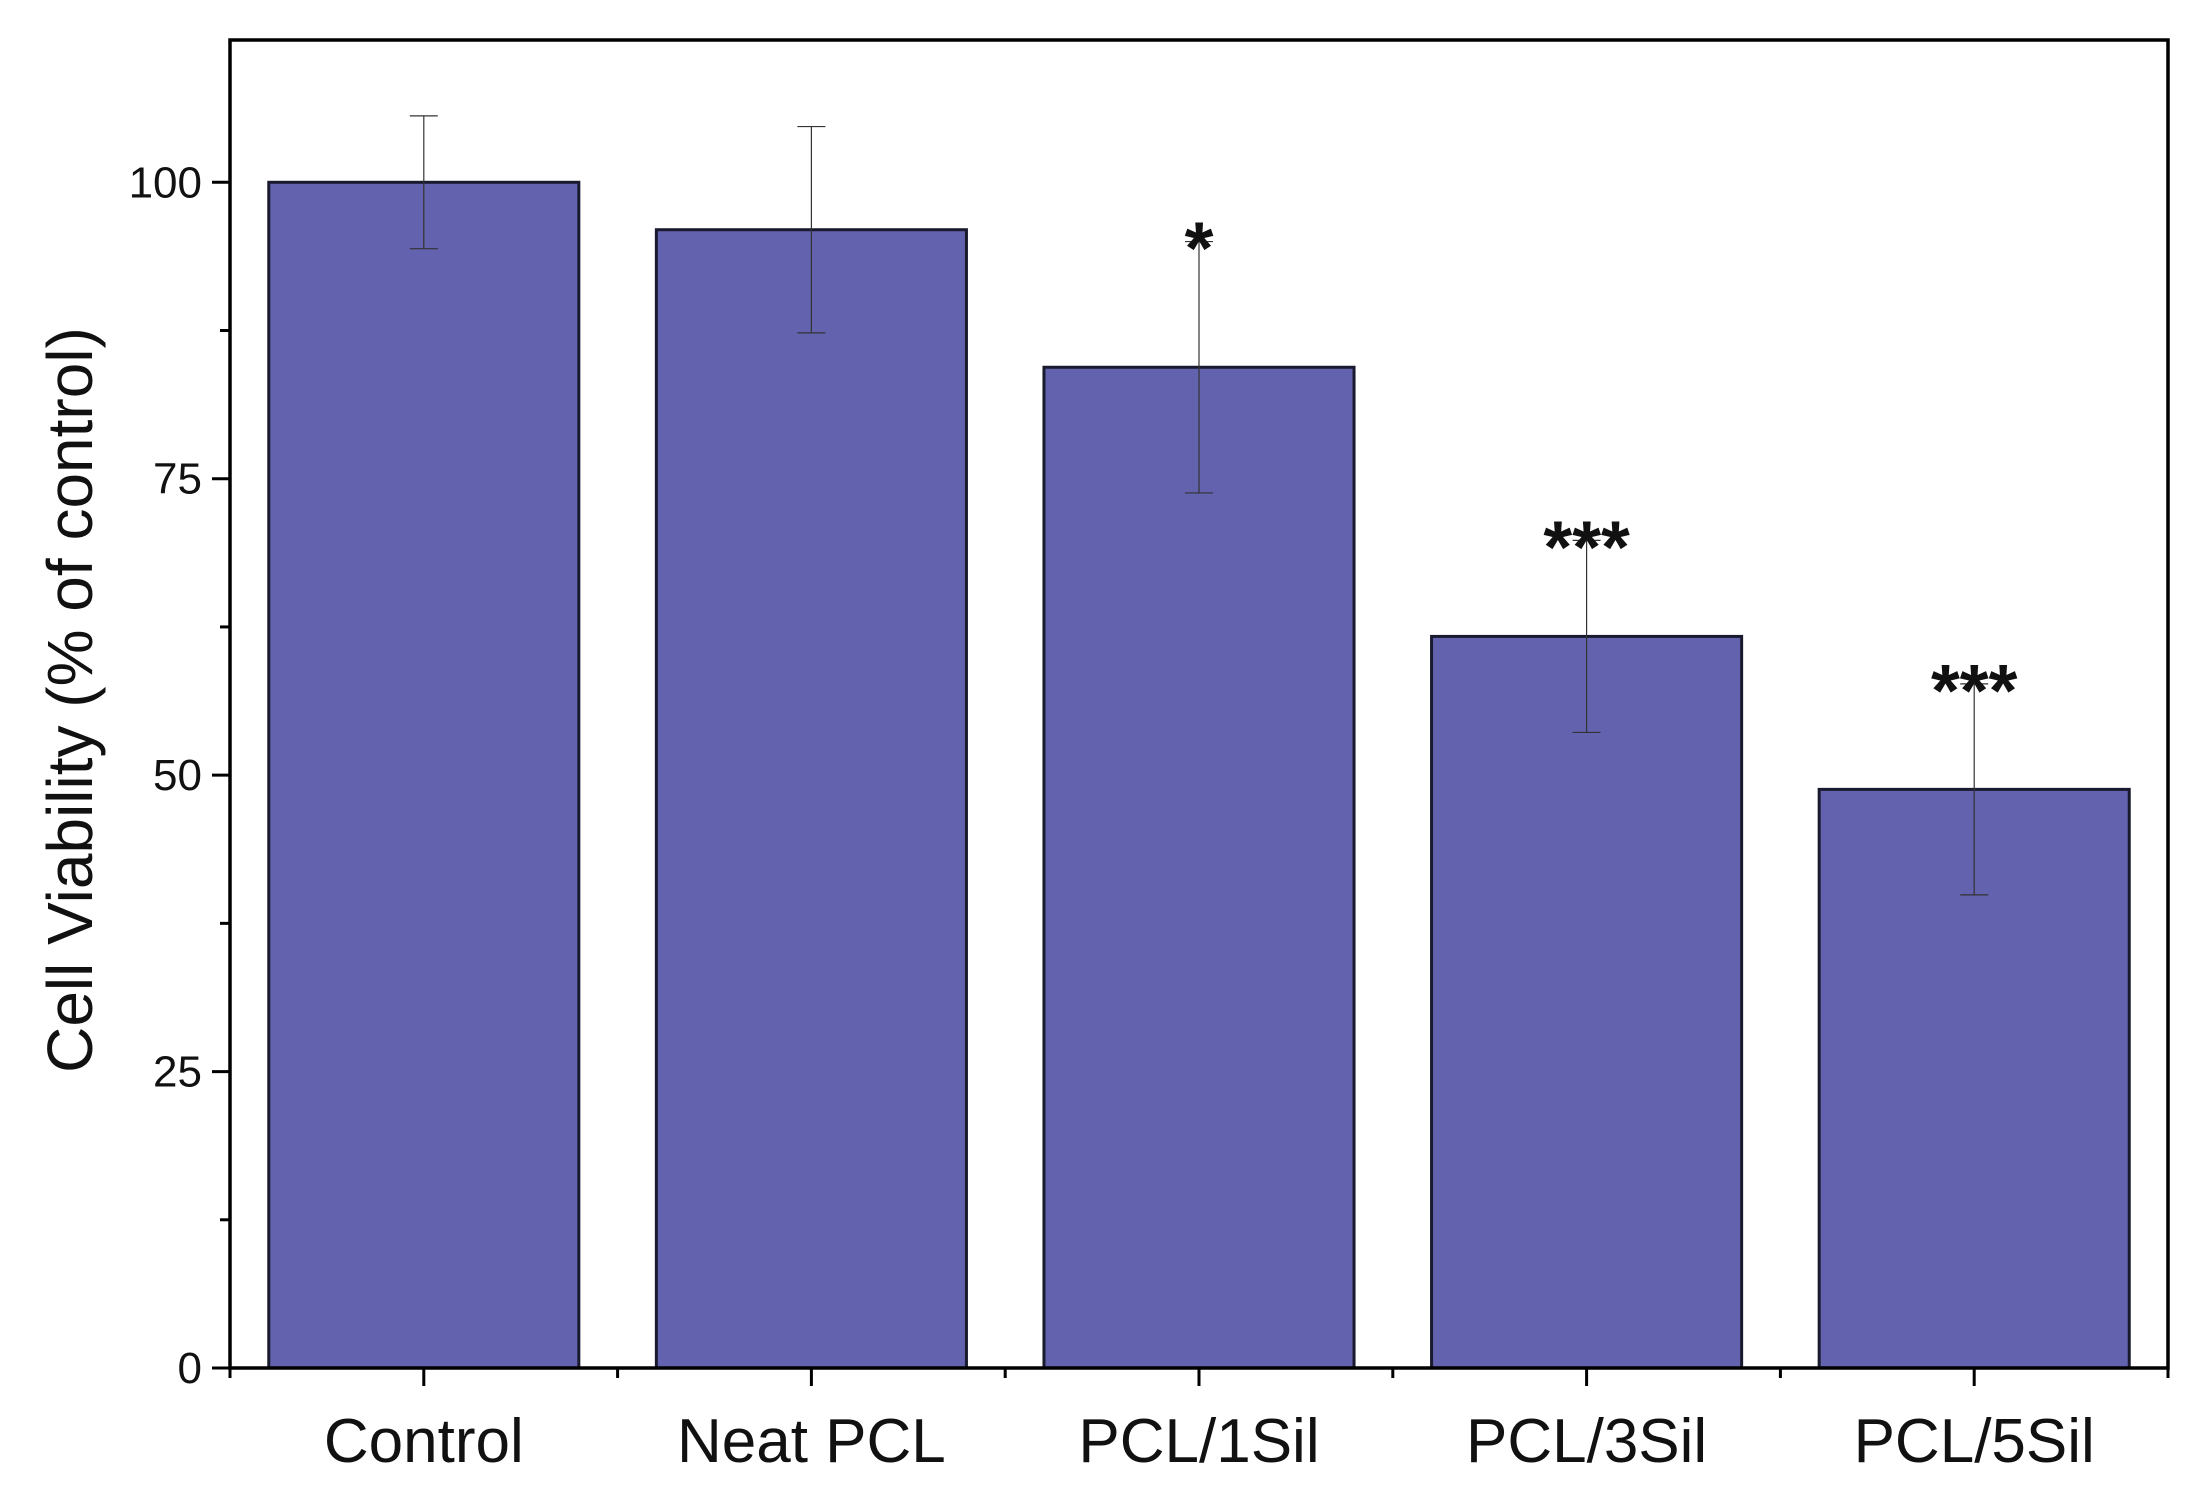 The image size is (2193, 1495). I want to click on bar-pcl-1sil, so click(1199, 867).